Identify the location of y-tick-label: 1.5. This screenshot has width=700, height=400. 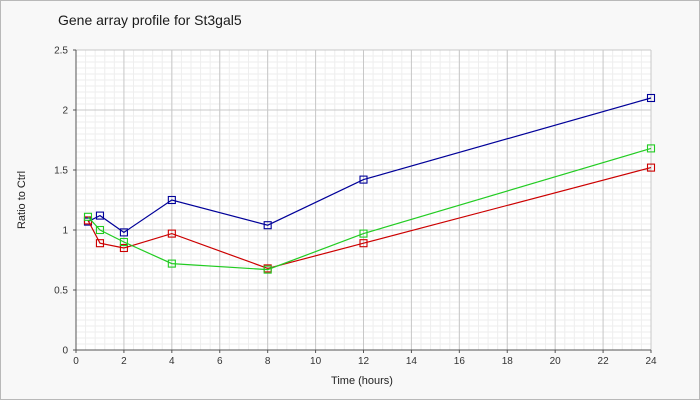
(61, 171).